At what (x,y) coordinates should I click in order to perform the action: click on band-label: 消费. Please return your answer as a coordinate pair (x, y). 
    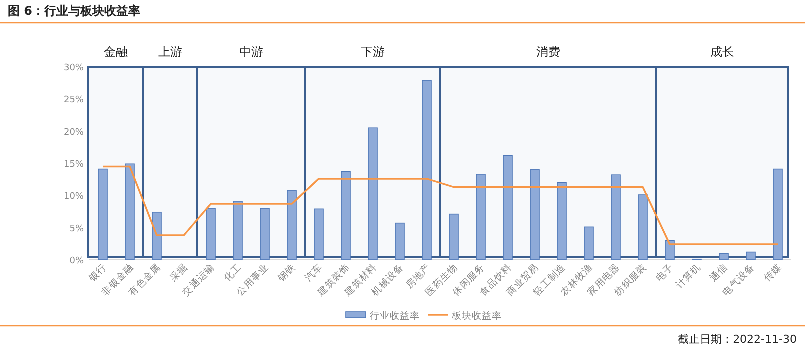
    Looking at the image, I should click on (548, 52).